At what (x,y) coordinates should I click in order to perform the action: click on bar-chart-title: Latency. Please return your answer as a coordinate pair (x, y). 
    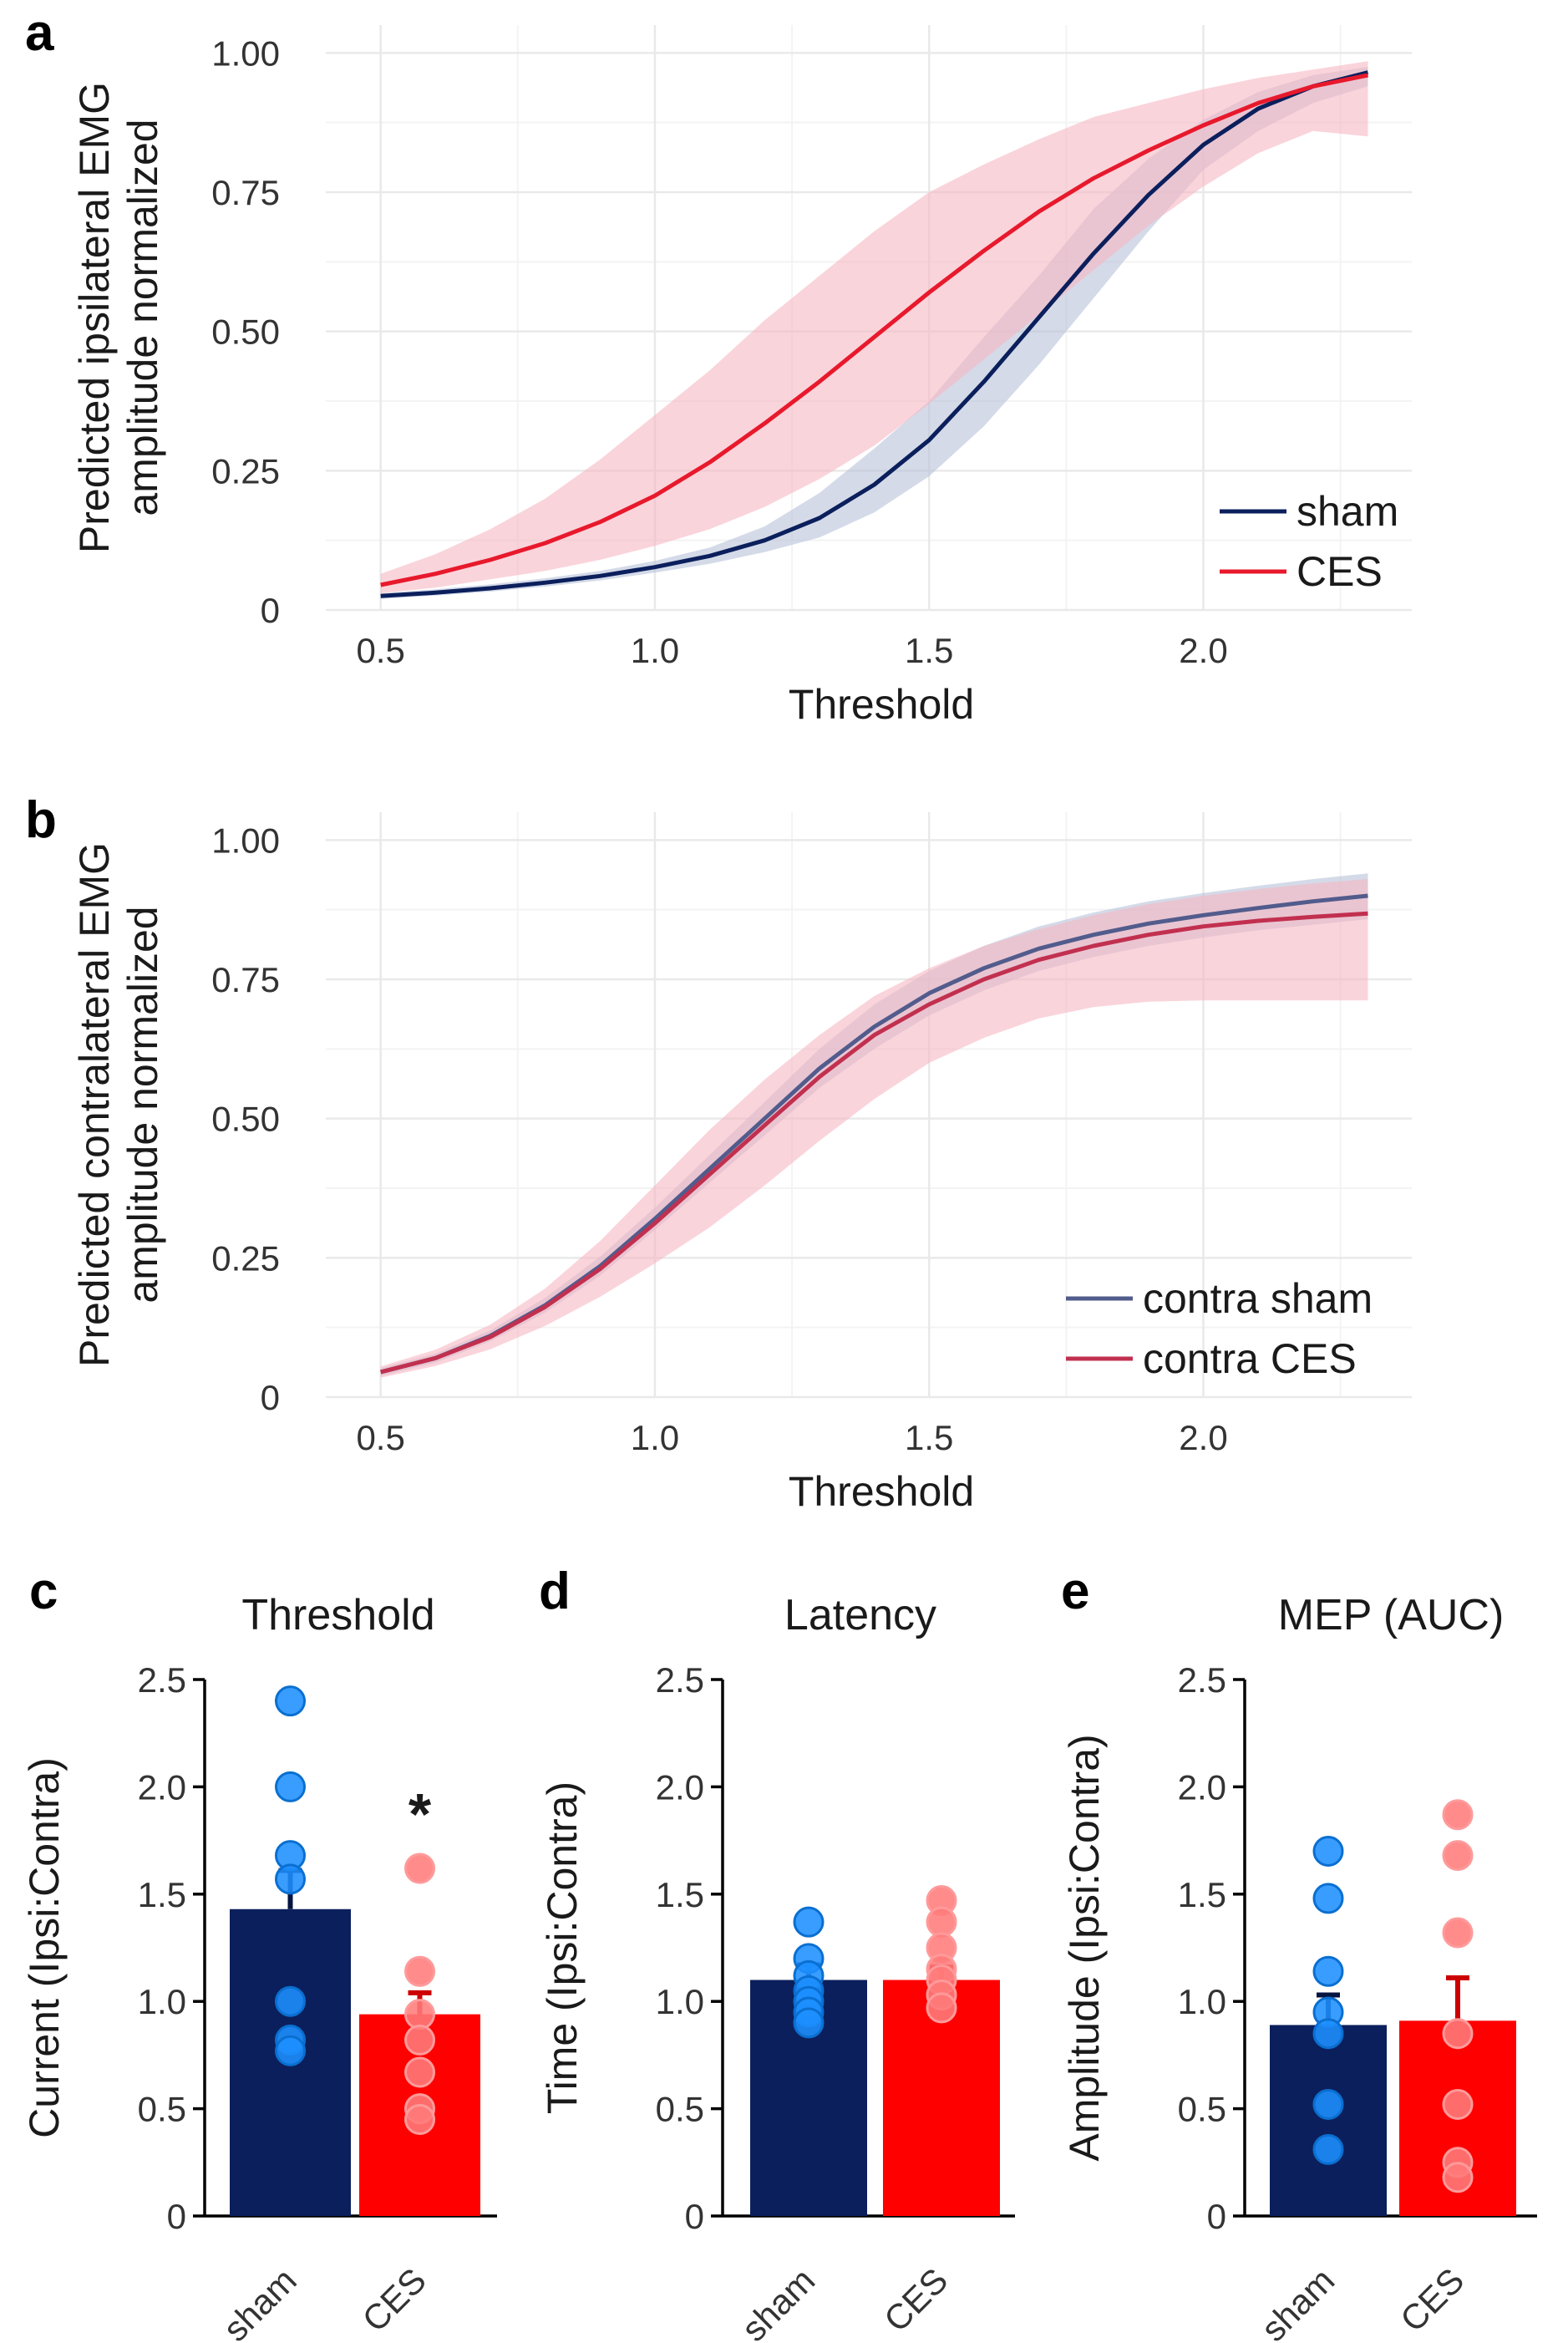
    Looking at the image, I should click on (860, 1615).